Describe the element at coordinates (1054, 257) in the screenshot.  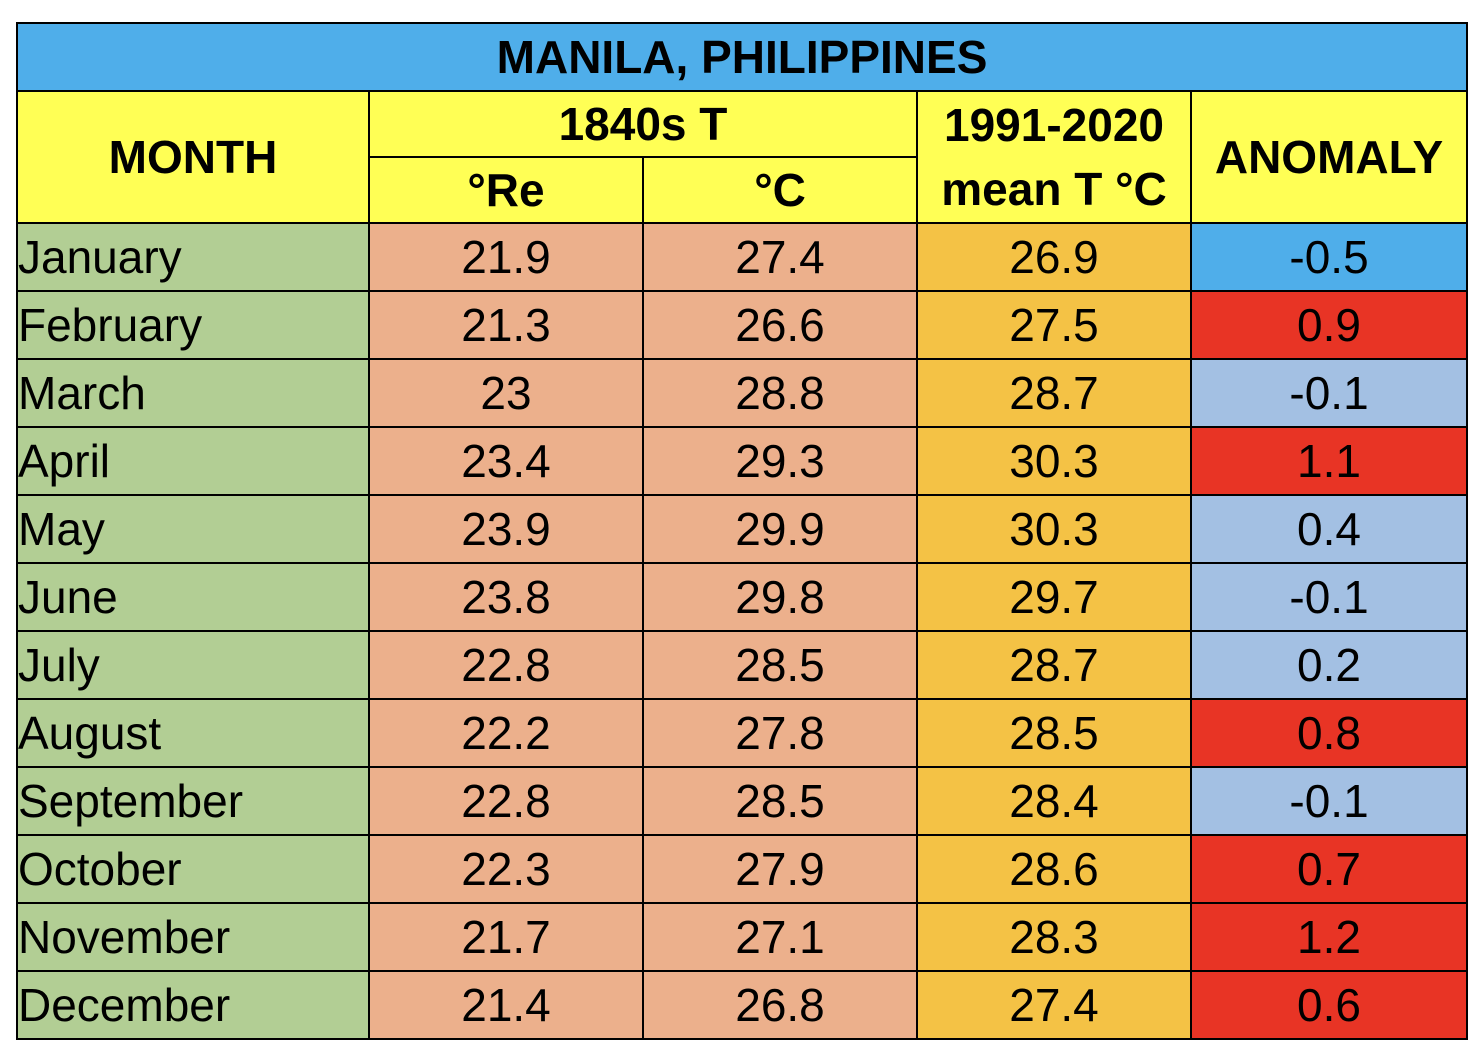
I see `mean-temp-cell: 26.9` at that location.